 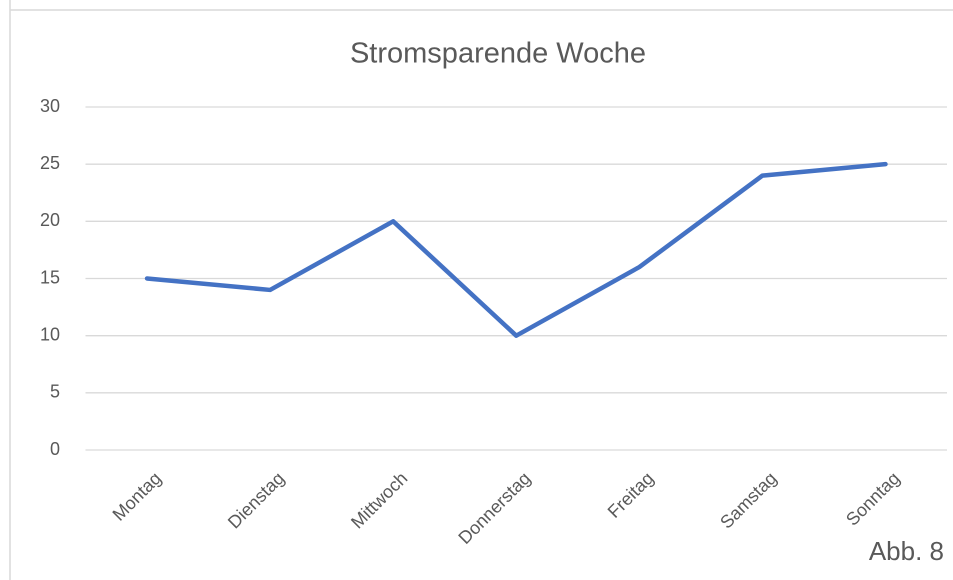 I want to click on y-tick-label: 20, so click(x=50, y=220).